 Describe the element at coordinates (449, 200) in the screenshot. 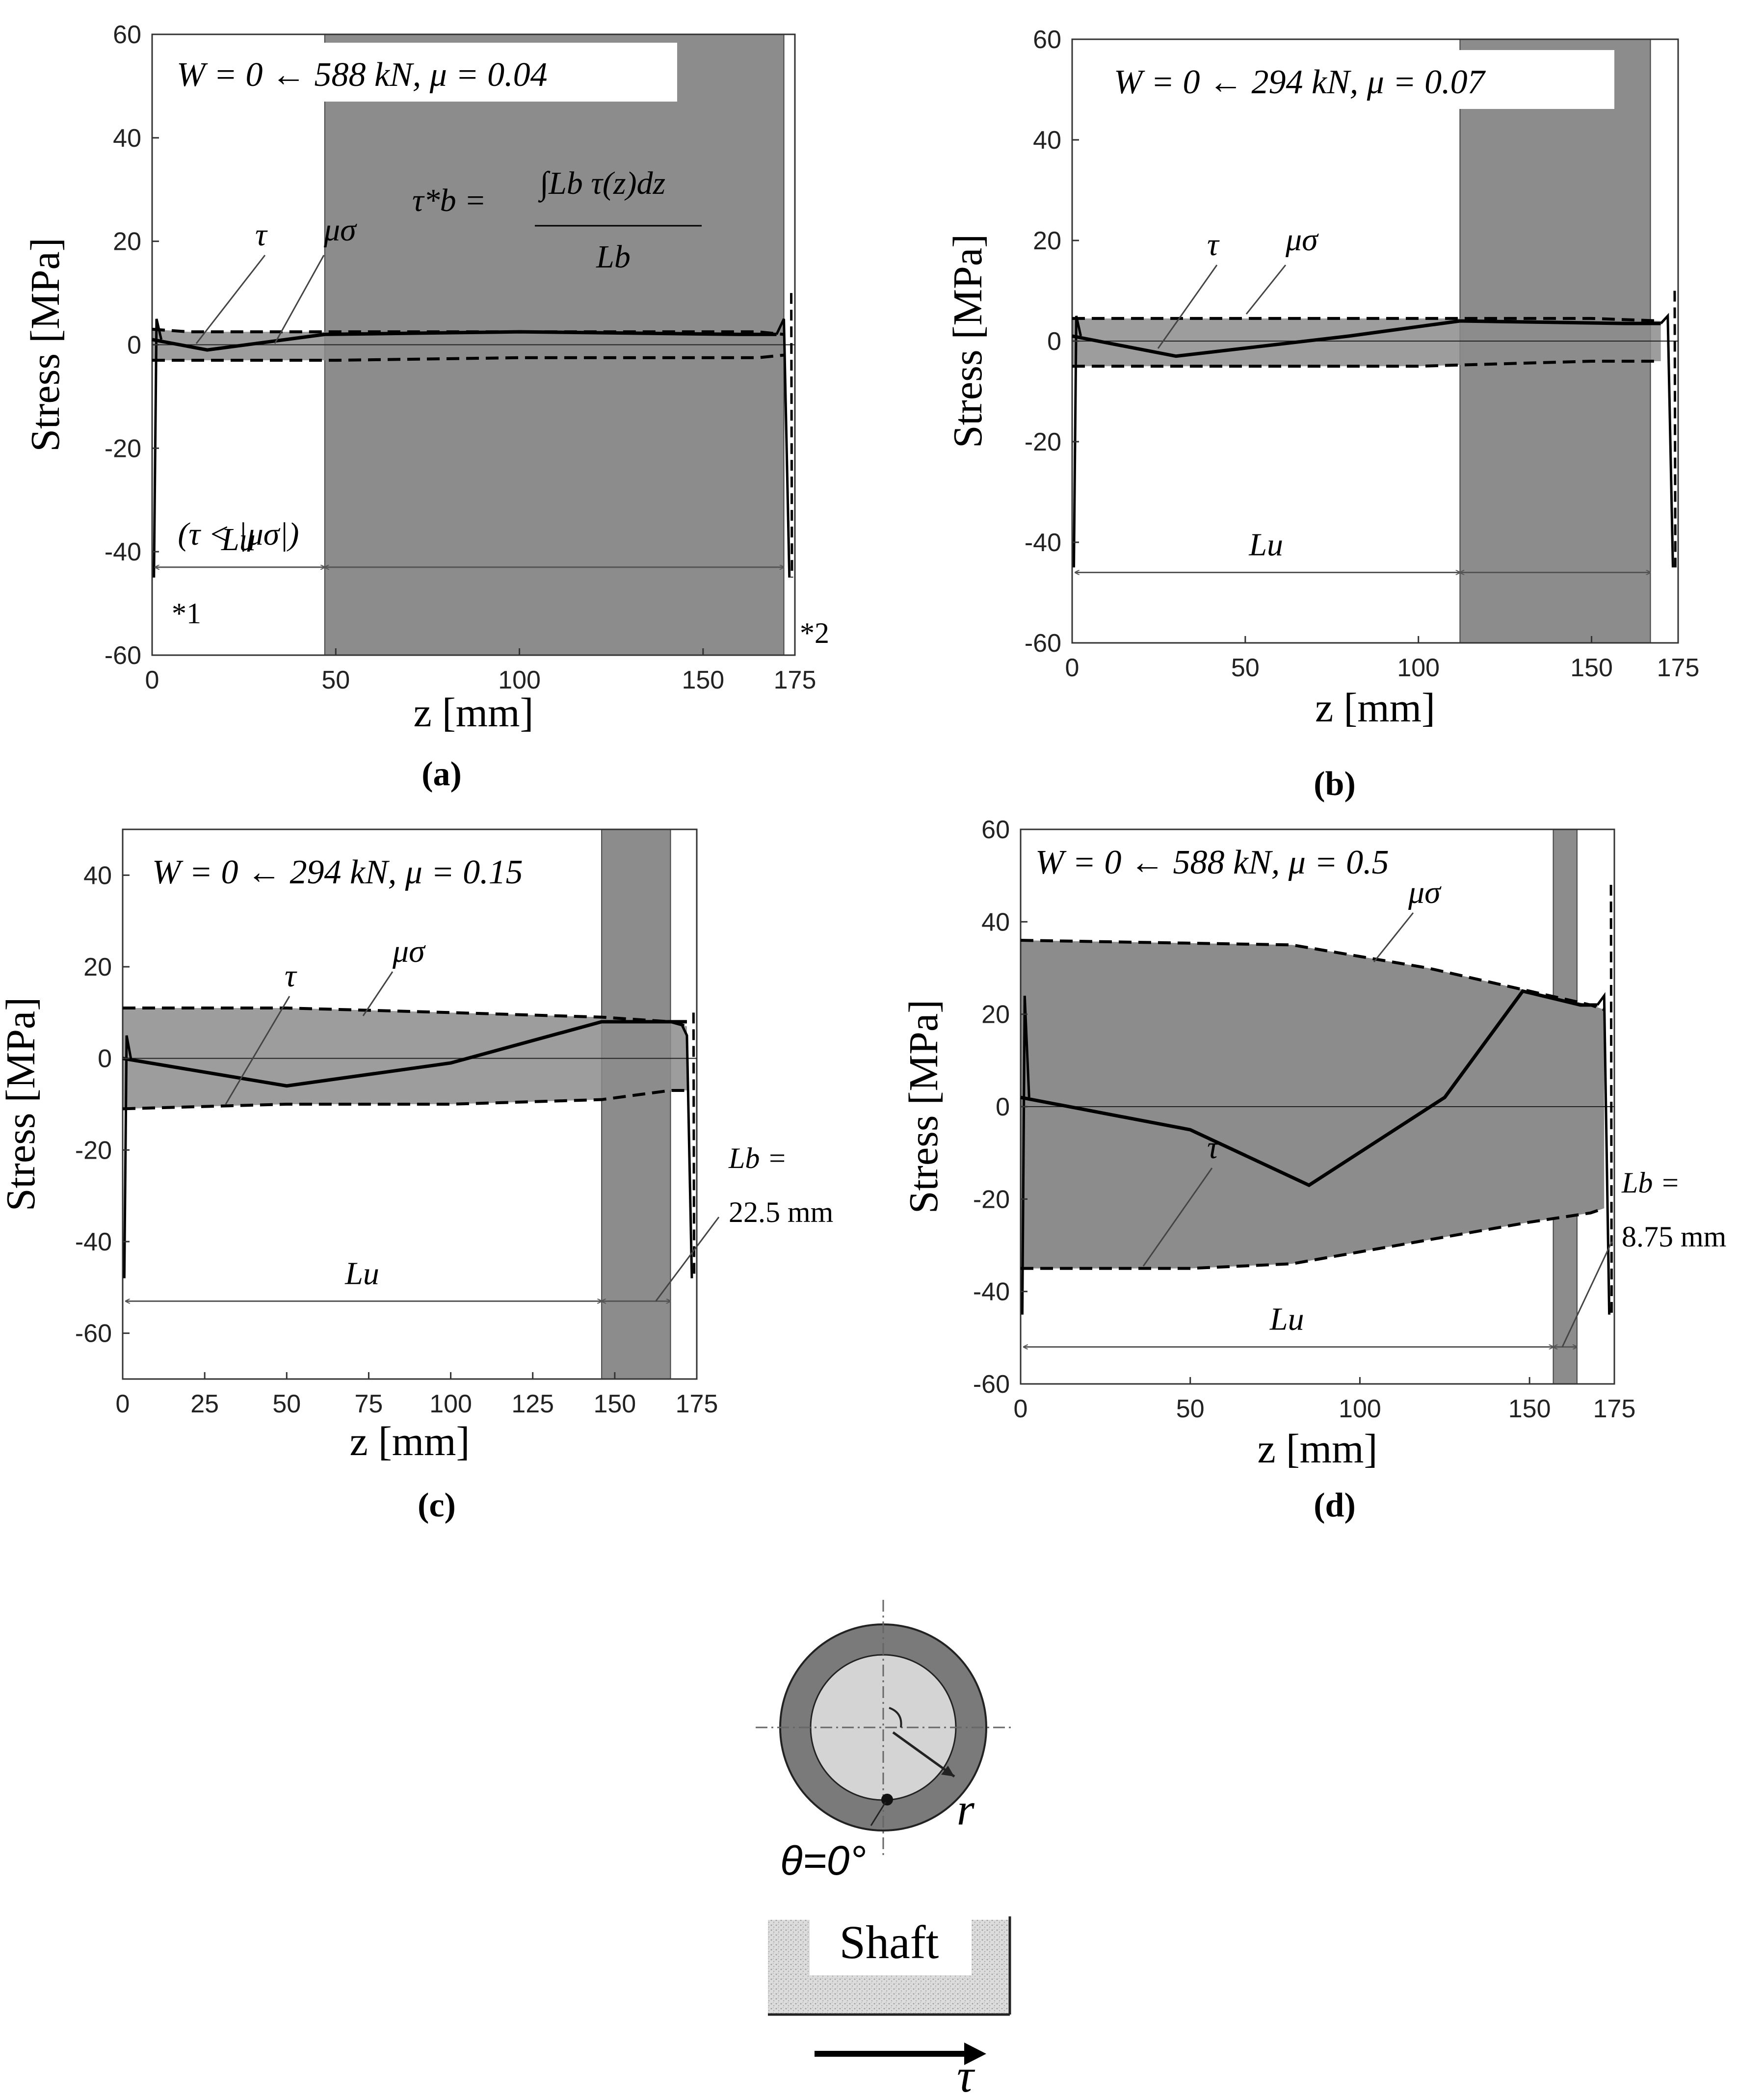

I see `formula-lhs: τ*b =` at that location.